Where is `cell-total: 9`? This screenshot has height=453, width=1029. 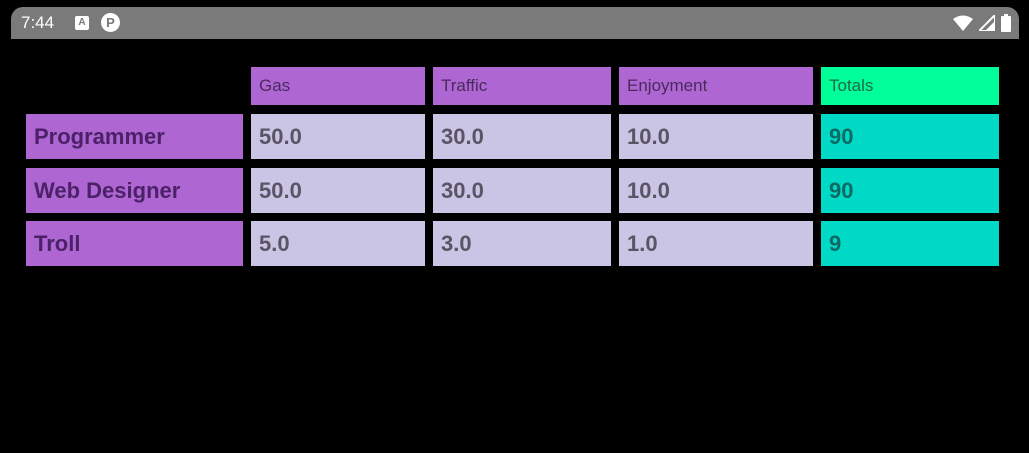 cell-total: 9 is located at coordinates (910, 243).